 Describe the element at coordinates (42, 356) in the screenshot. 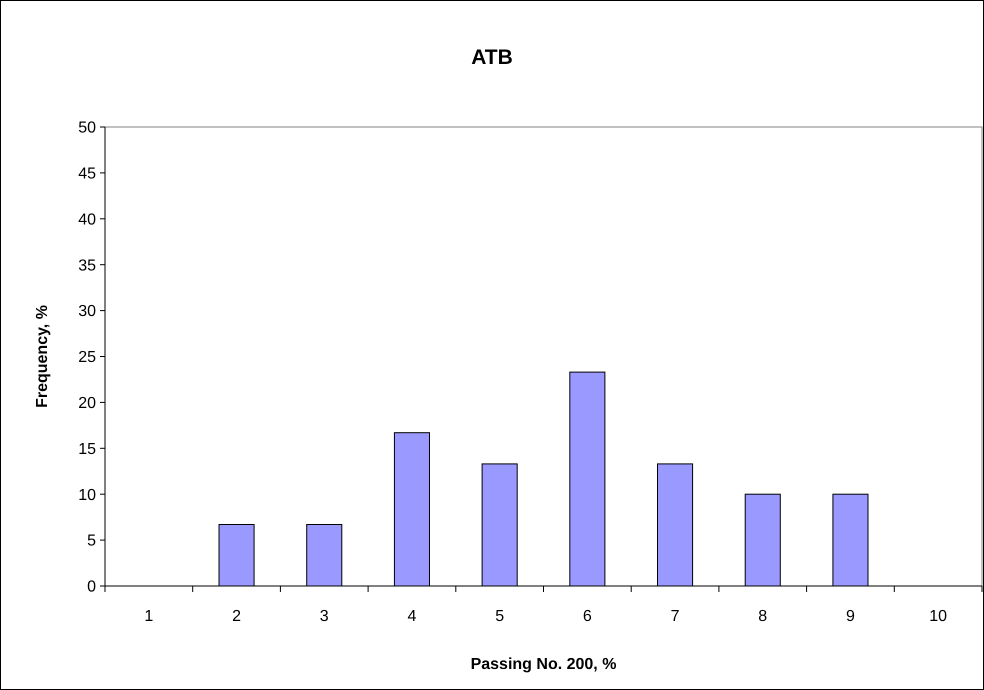

I see `y-axis-title: Frequency, %` at that location.